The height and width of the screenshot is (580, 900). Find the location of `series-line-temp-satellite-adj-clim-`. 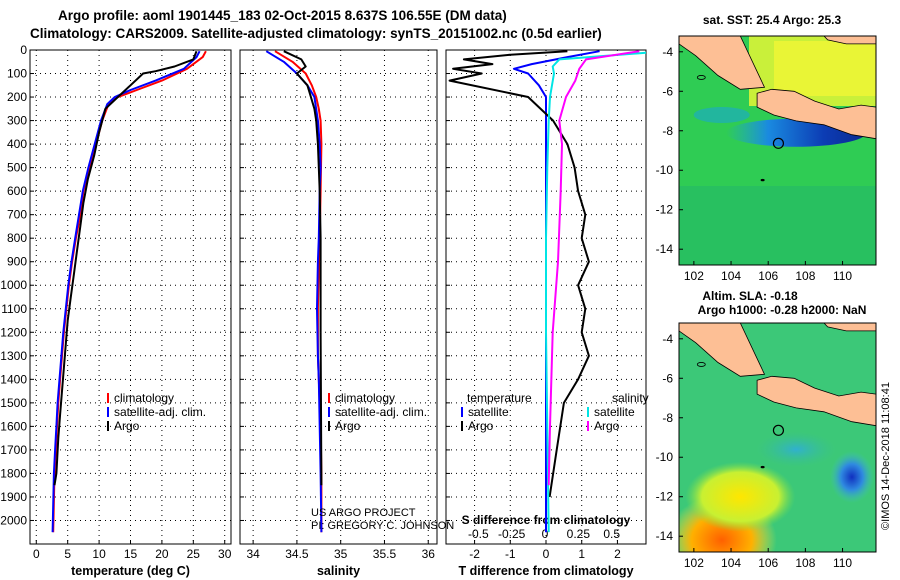

series-line-temp-satellite-adj-clim- is located at coordinates (126, 291).